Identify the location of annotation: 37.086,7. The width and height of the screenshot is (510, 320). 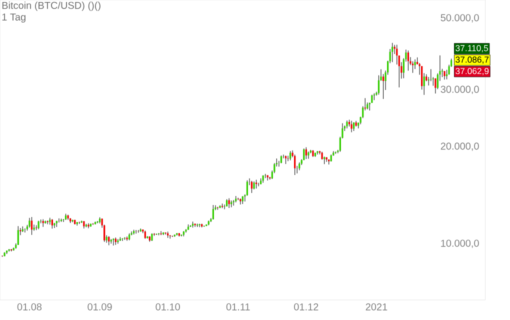
(472, 60).